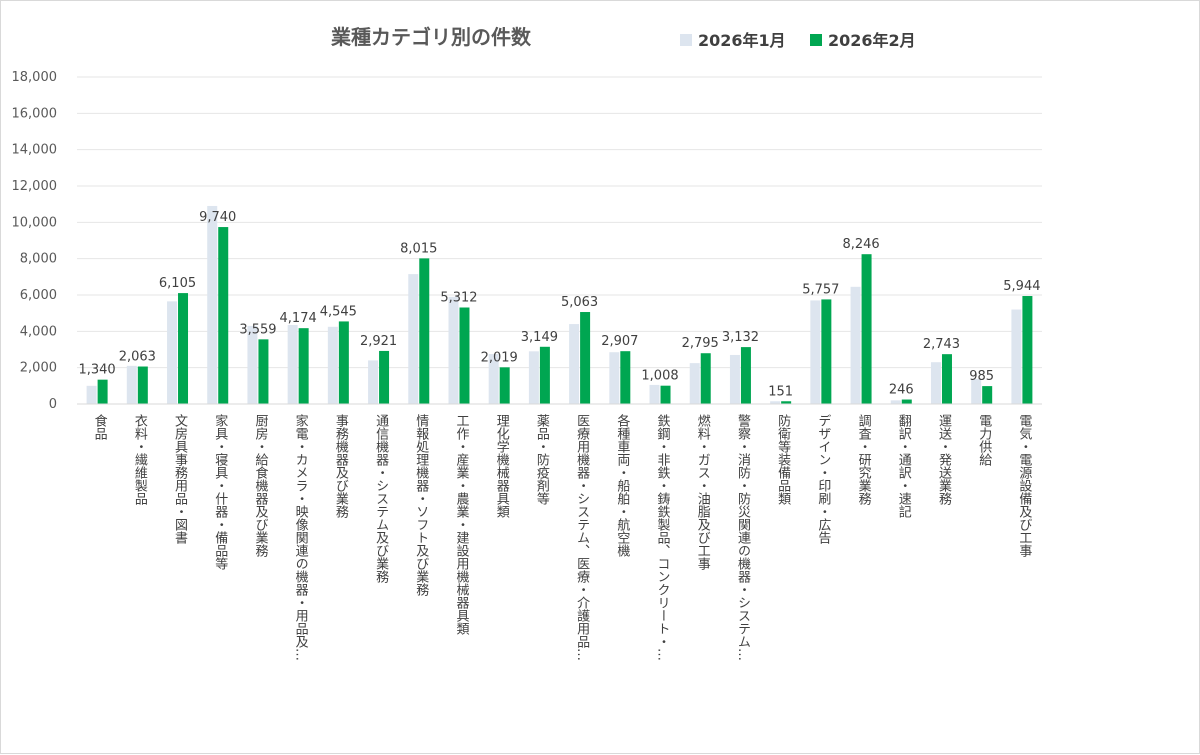 Image resolution: width=1200 pixels, height=755 pixels. Describe the element at coordinates (502, 466) in the screenshot. I see `category-label: 理化学機械器具類` at that location.